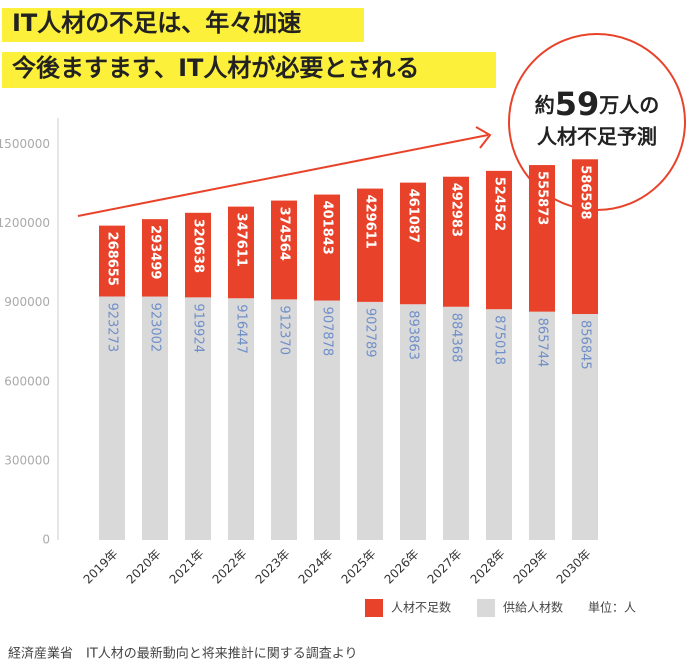 The height and width of the screenshot is (665, 689). Describe the element at coordinates (156, 23) in the screenshot. I see `chart-title: IT人材の不足は、年々加速` at that location.